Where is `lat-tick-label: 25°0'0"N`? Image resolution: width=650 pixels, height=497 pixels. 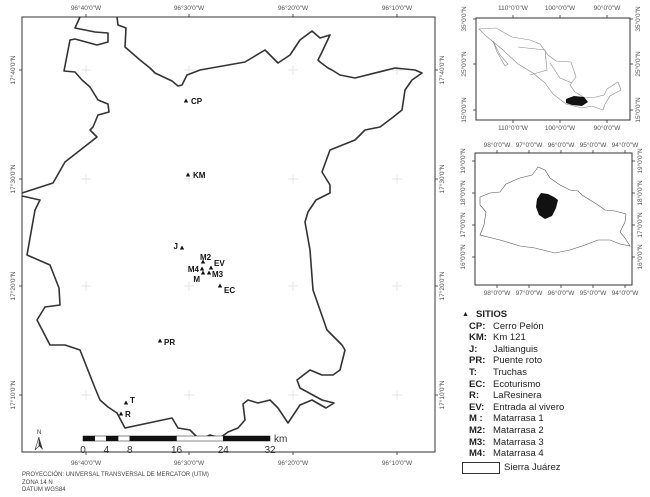
lat-tick-label: 25°0'0"N is located at coordinates (464, 64).